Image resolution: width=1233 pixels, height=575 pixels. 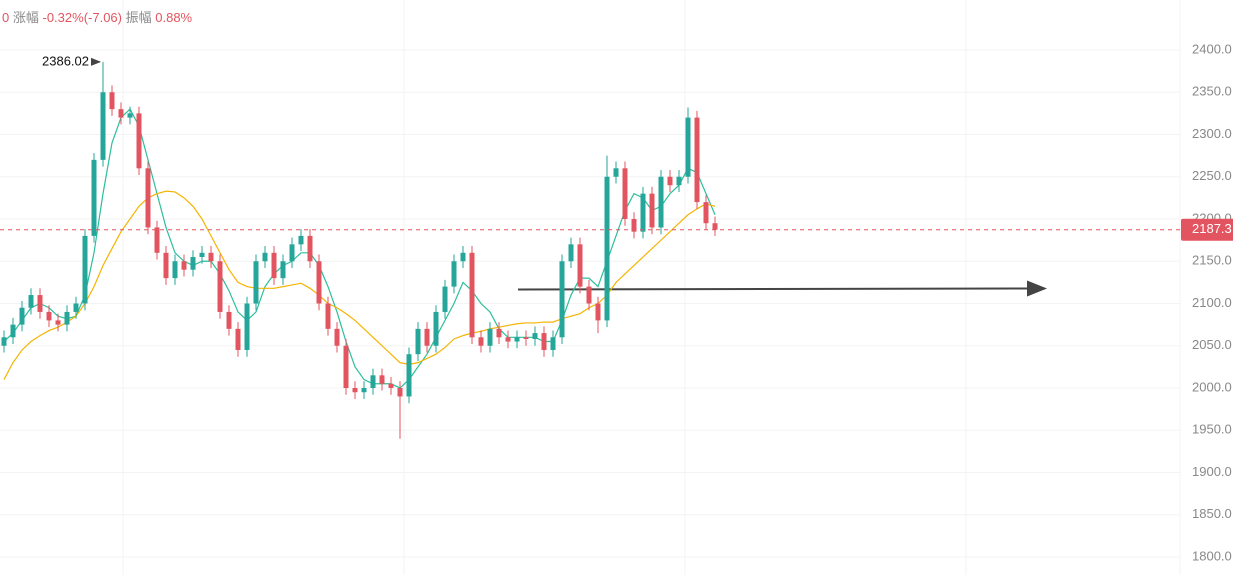 I want to click on y-tick-label: 2350.0, so click(x=1212, y=91).